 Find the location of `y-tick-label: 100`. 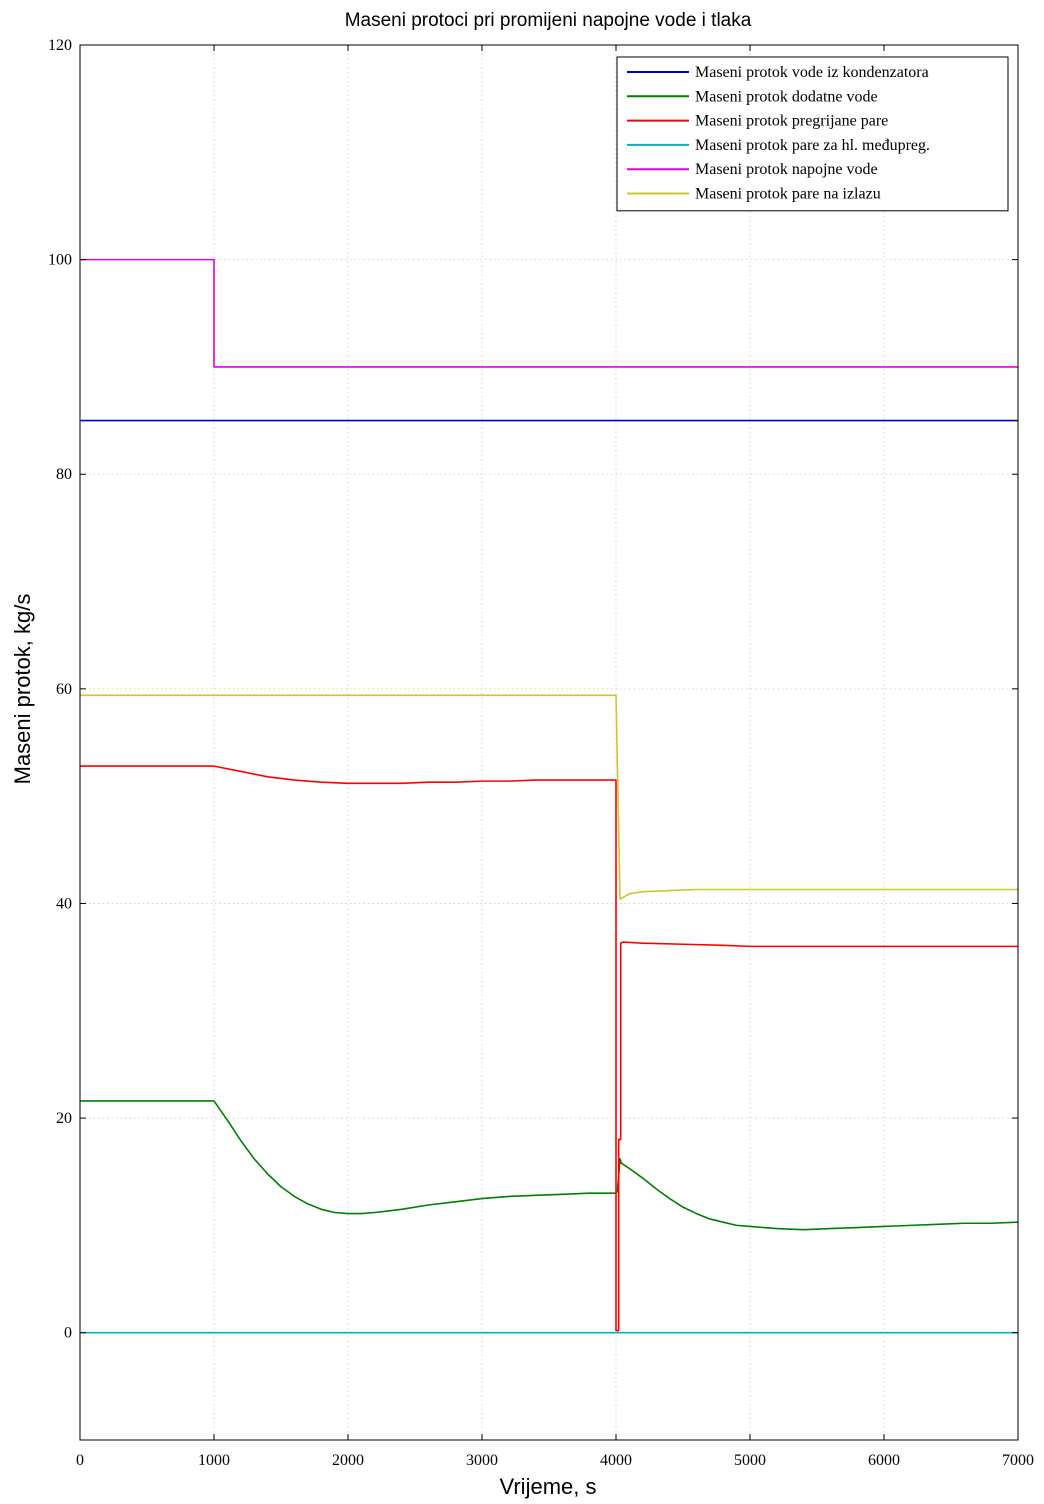

y-tick-label: 100 is located at coordinates (60, 260).